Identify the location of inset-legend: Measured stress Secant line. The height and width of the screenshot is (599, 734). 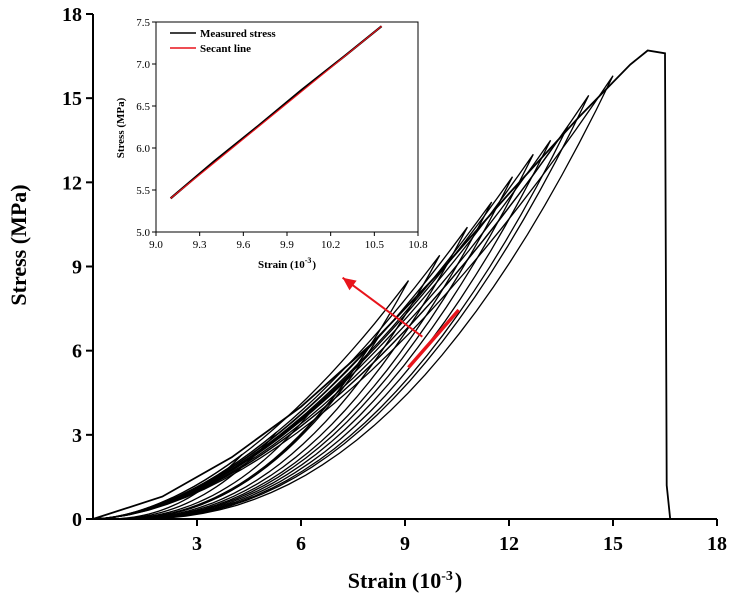
(223, 41).